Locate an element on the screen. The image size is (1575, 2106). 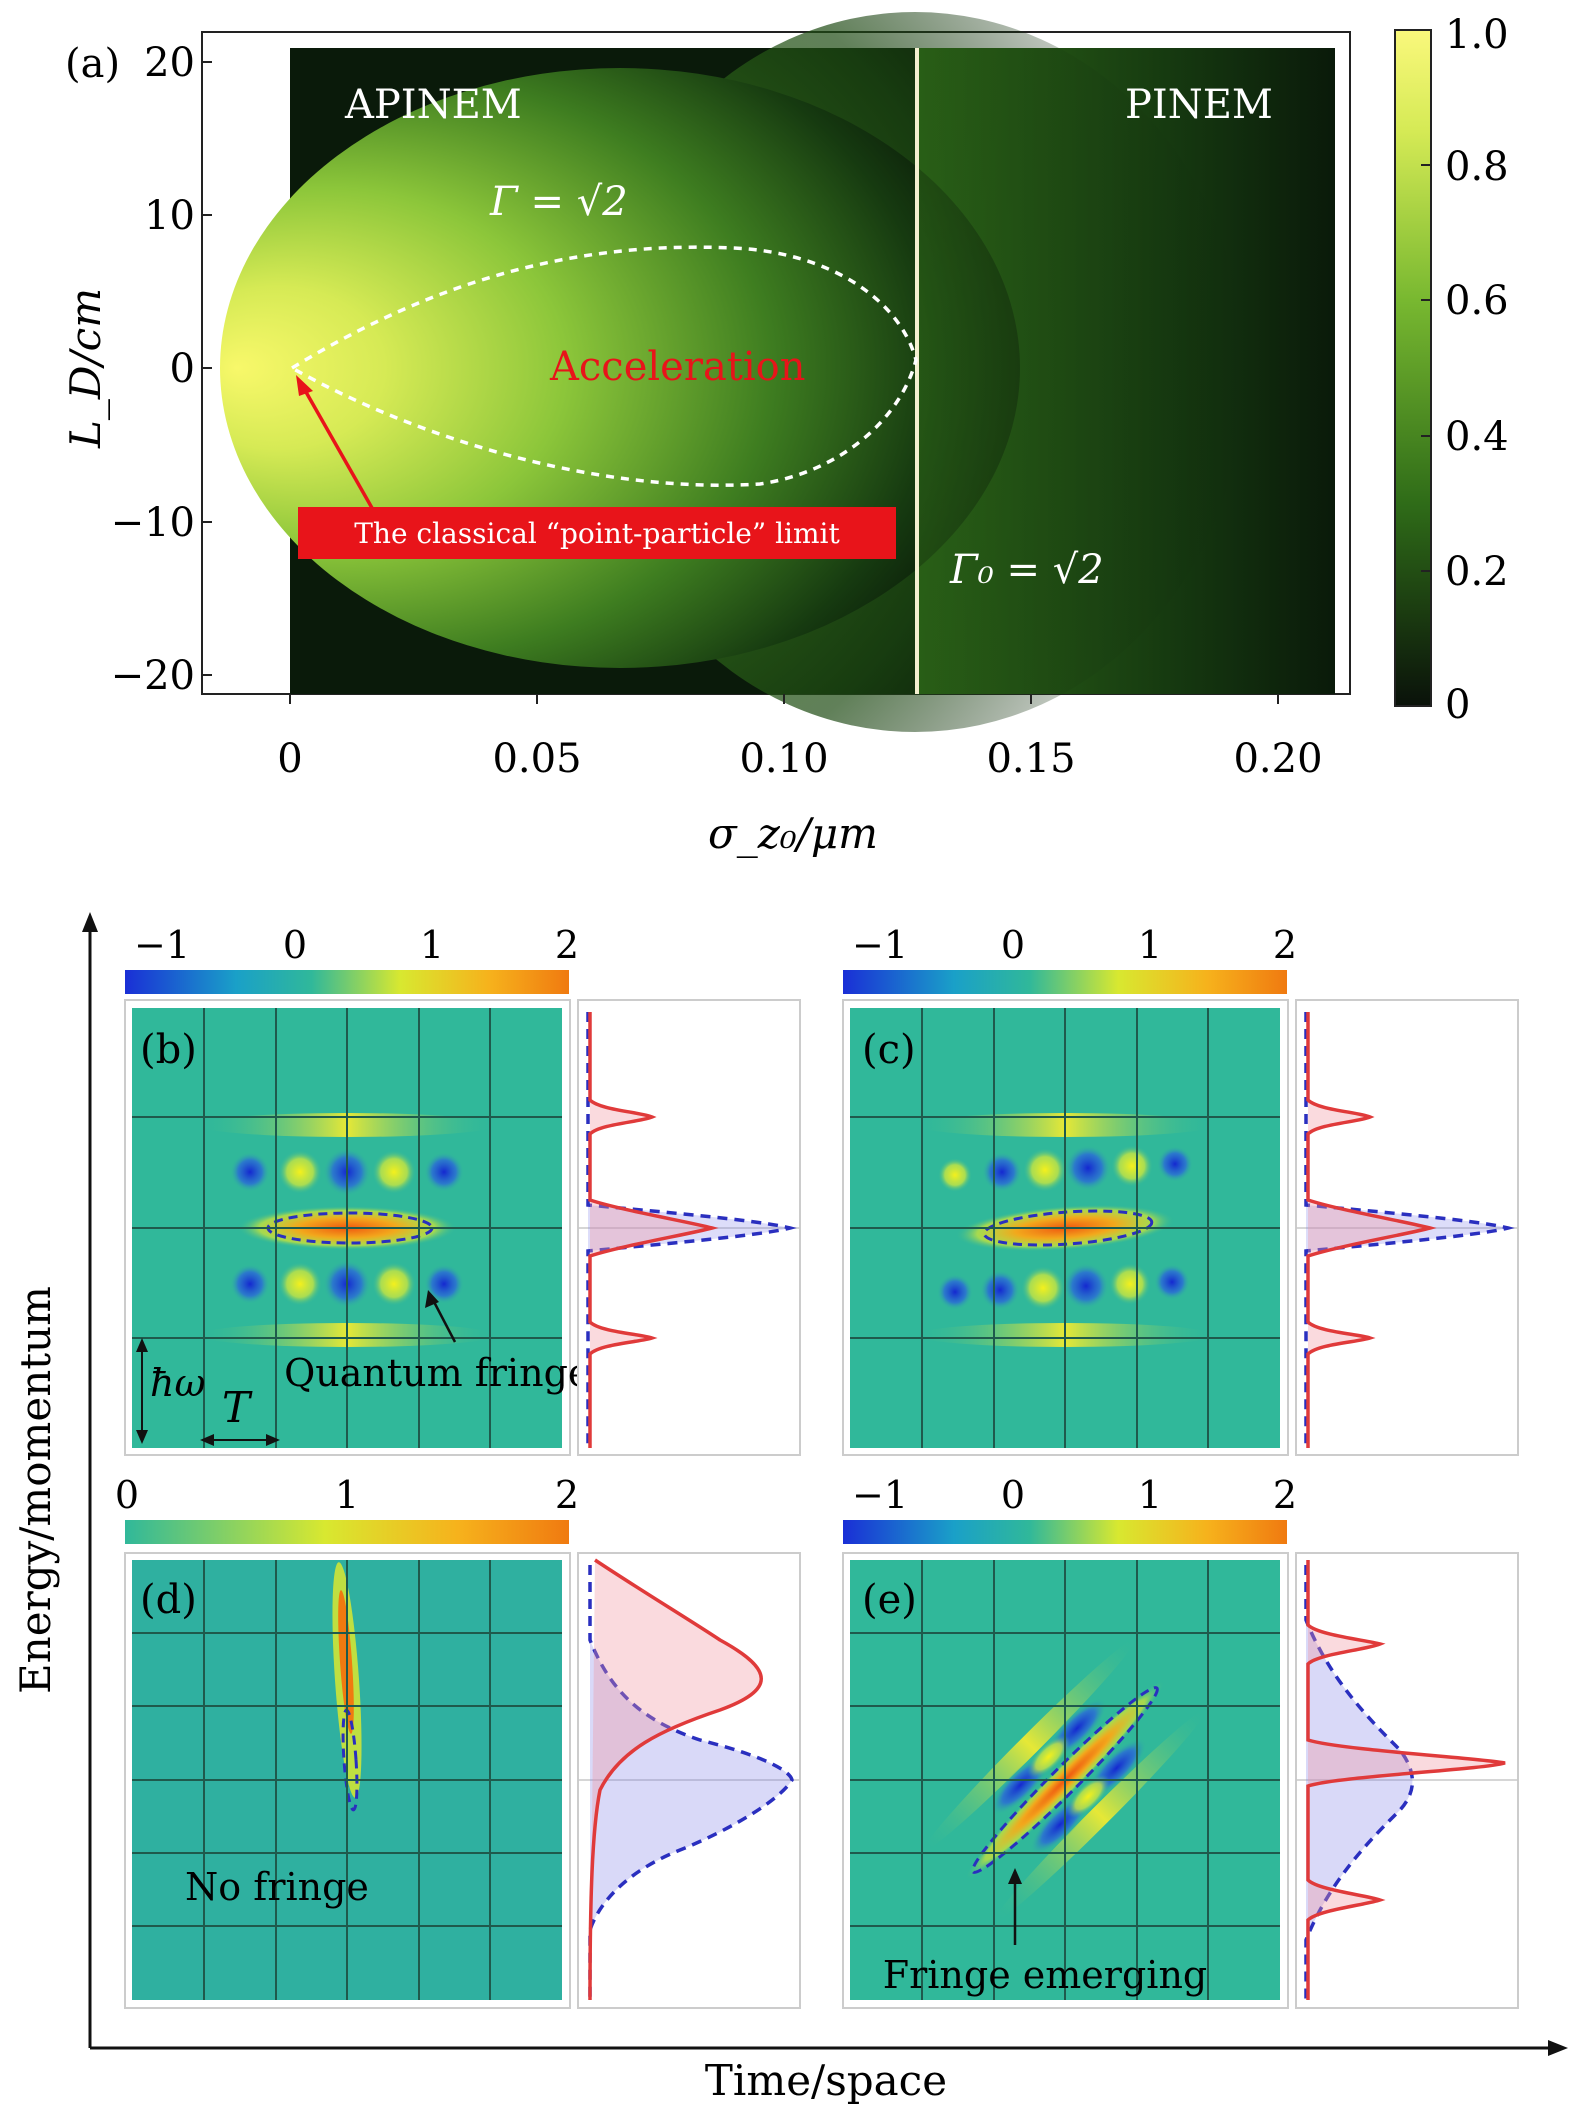
panel-d-profile-blue is located at coordinates (691, 1782).